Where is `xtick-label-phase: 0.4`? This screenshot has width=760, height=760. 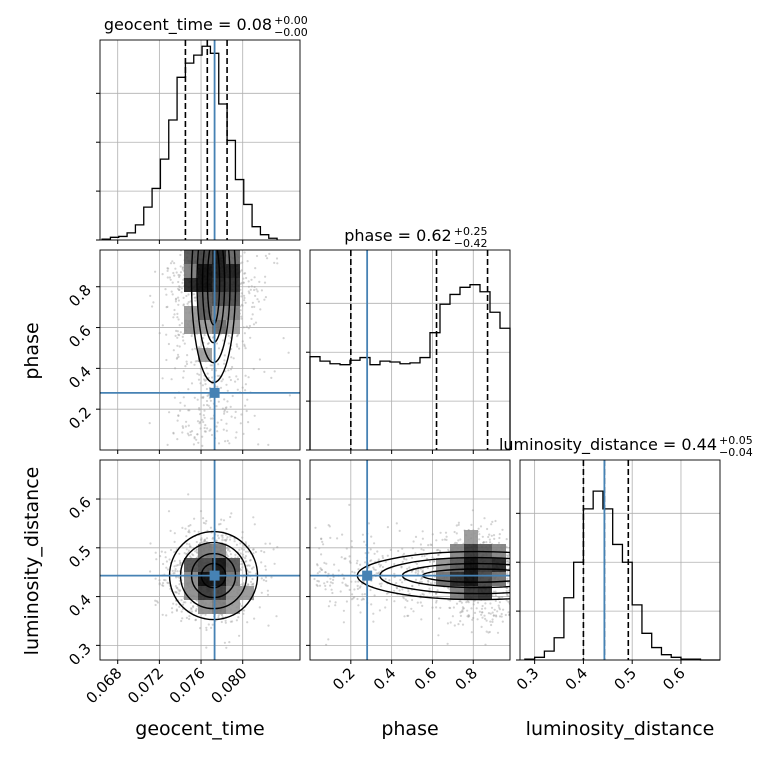
xtick-label-phase: 0.4 is located at coordinates (385, 679).